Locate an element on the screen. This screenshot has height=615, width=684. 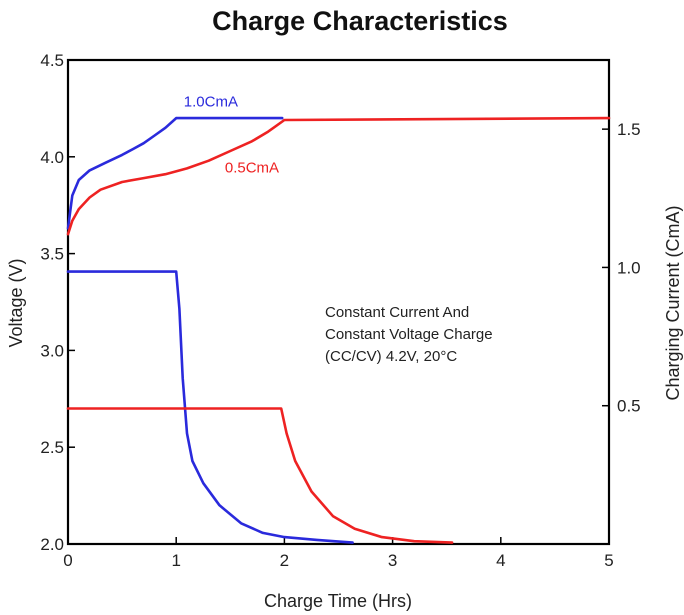
x-axis-label: Charge Time (Hrs) is located at coordinates (338, 601).